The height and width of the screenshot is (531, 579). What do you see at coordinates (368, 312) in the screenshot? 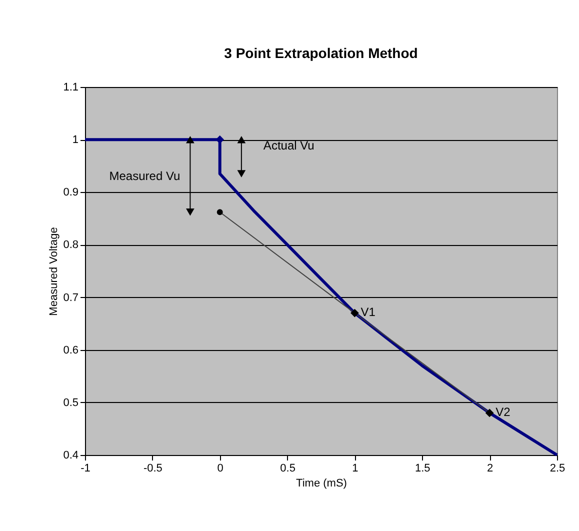
I see `annotation: V1` at bounding box center [368, 312].